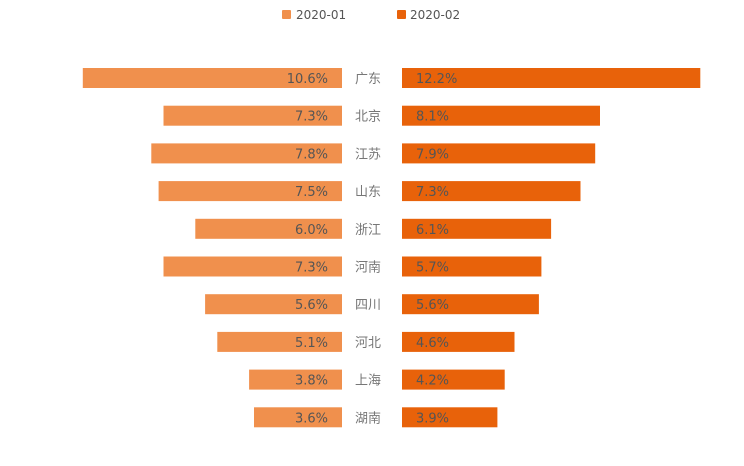  Describe the element at coordinates (432, 268) in the screenshot. I see `data-label-series-2-5: 5.7%` at that location.